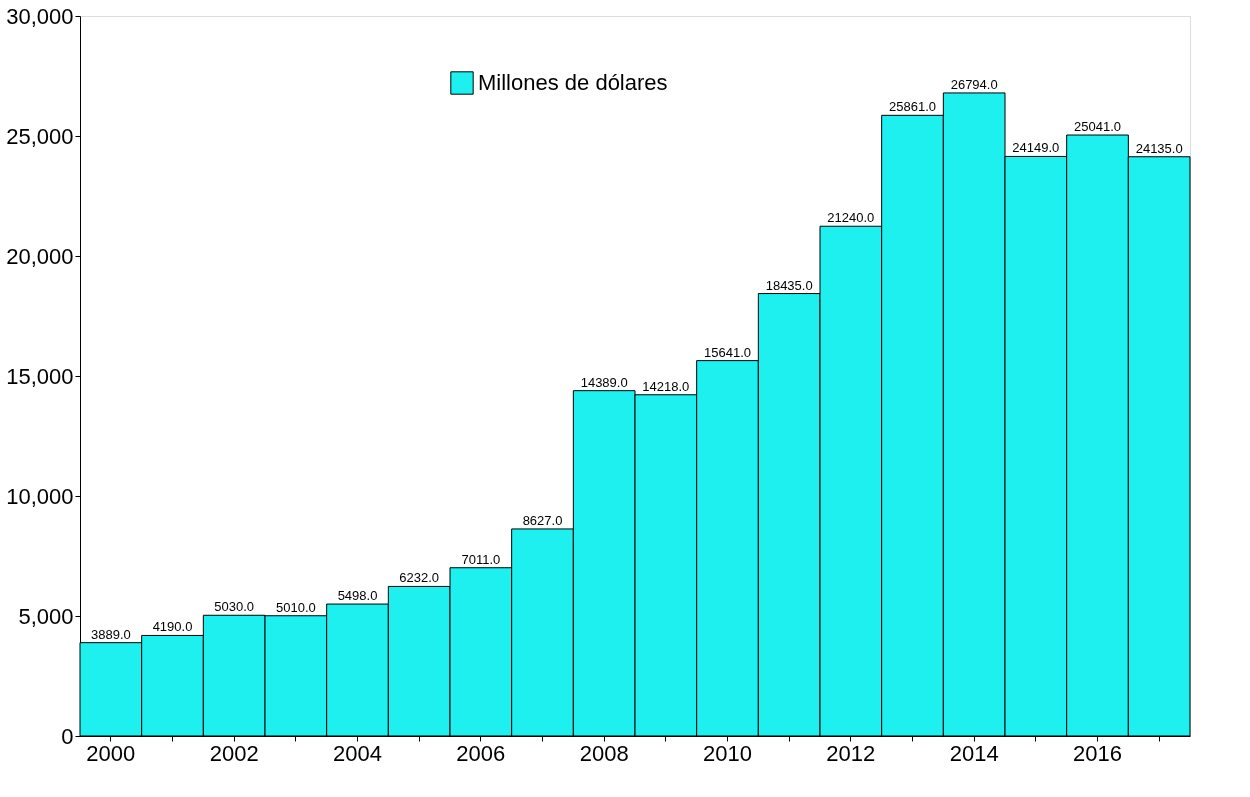  What do you see at coordinates (234, 607) in the screenshot?
I see `data-label: 5030.0` at bounding box center [234, 607].